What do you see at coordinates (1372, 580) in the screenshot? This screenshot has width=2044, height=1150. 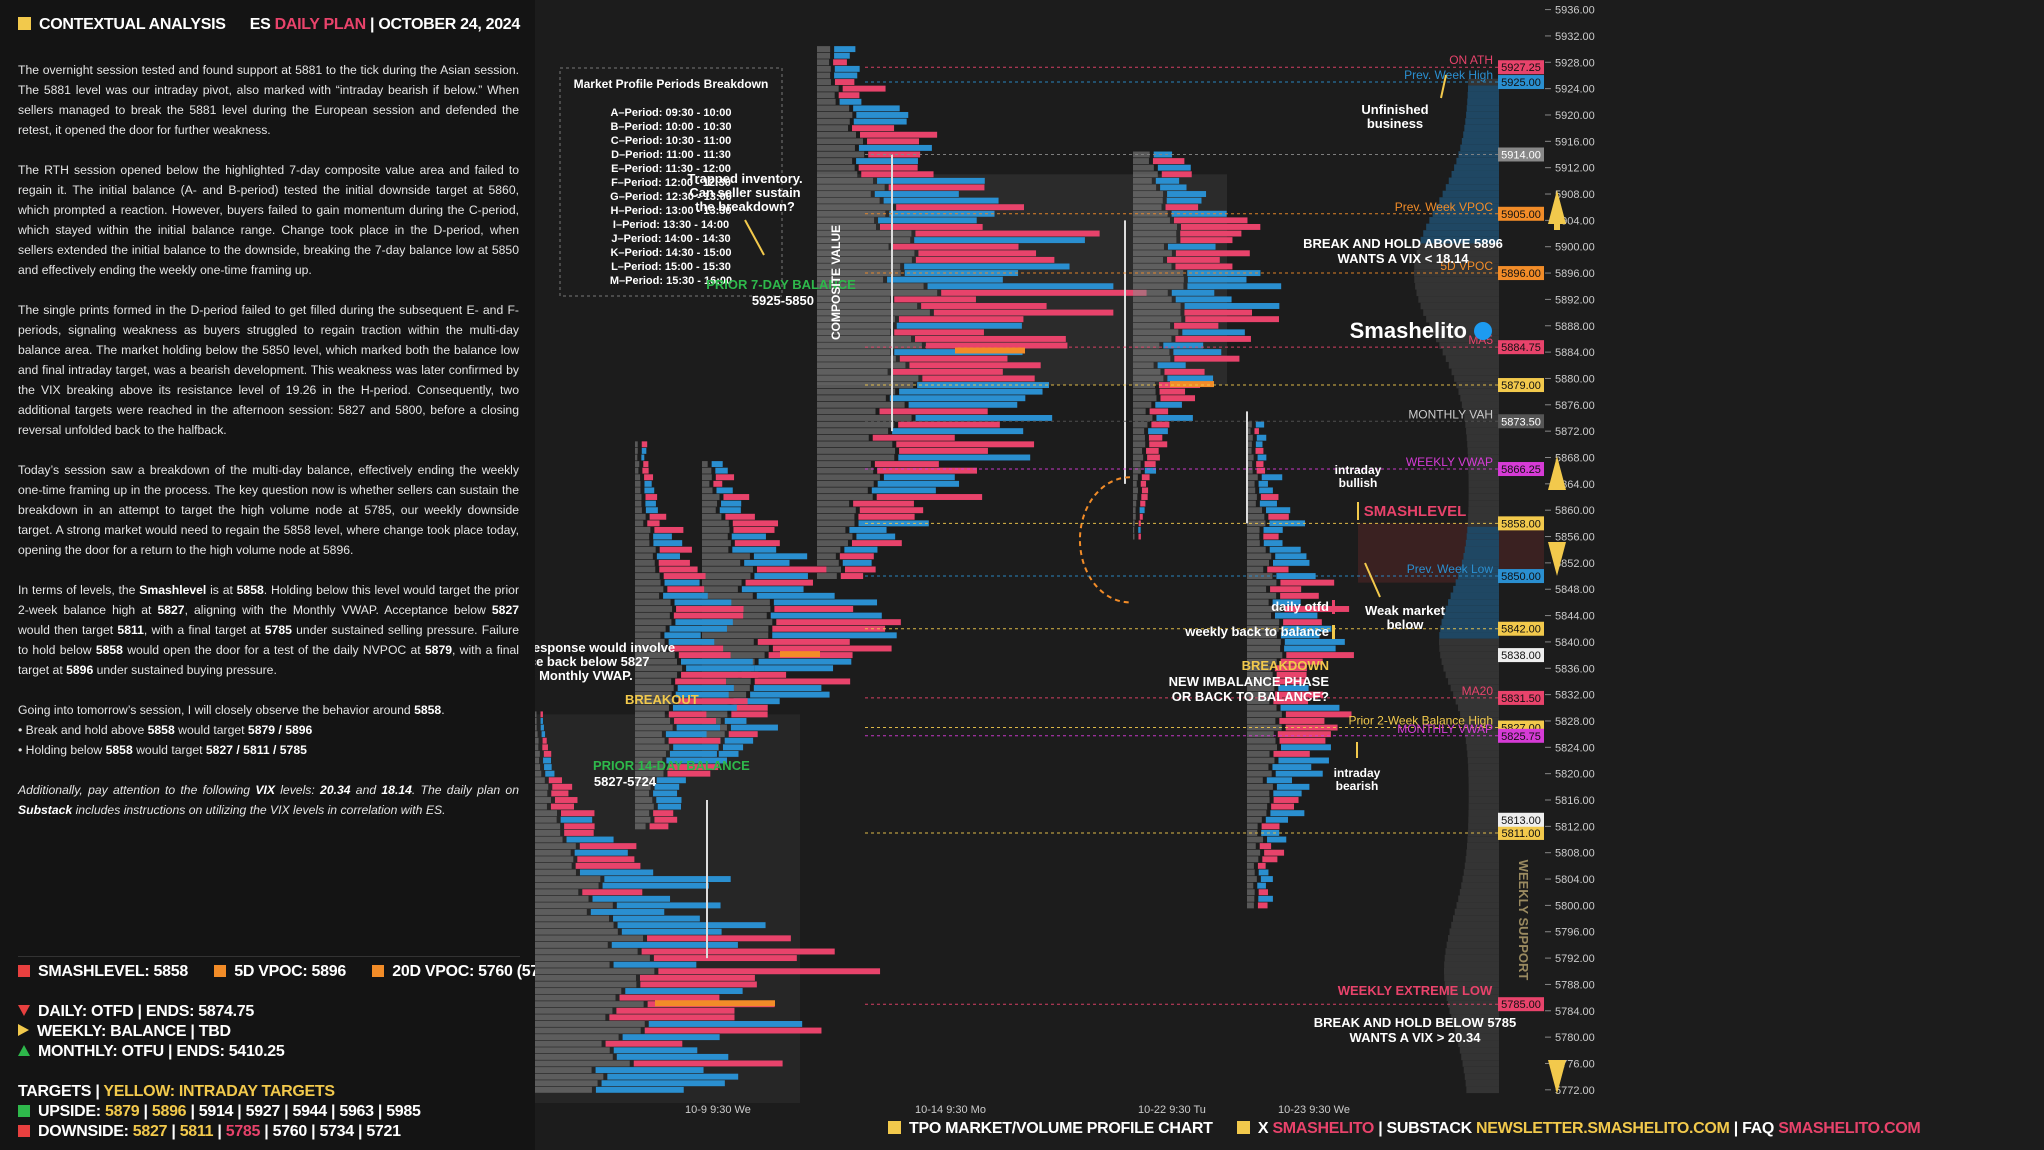 I see `annotation-arrow` at bounding box center [1372, 580].